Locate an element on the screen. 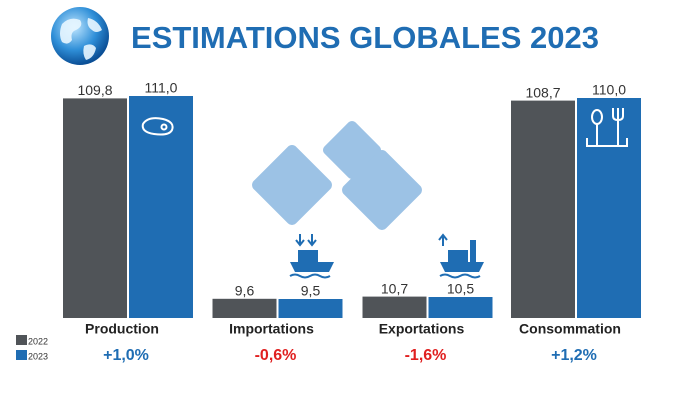 Image resolution: width=700 pixels, height=400 pixels. data-label: 10,5 is located at coordinates (460, 289).